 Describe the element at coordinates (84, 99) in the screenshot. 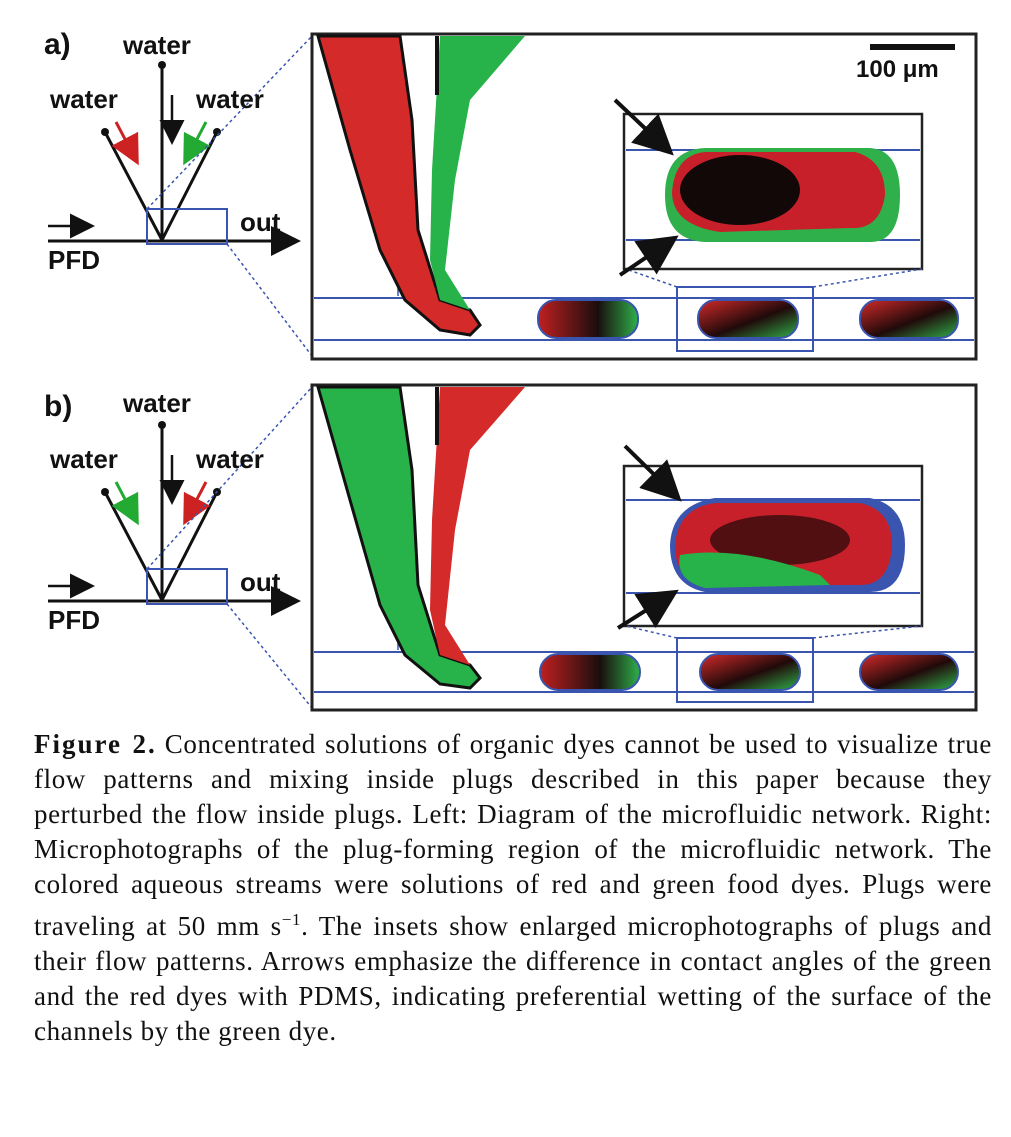

I see `label-left-water-a: water` at that location.